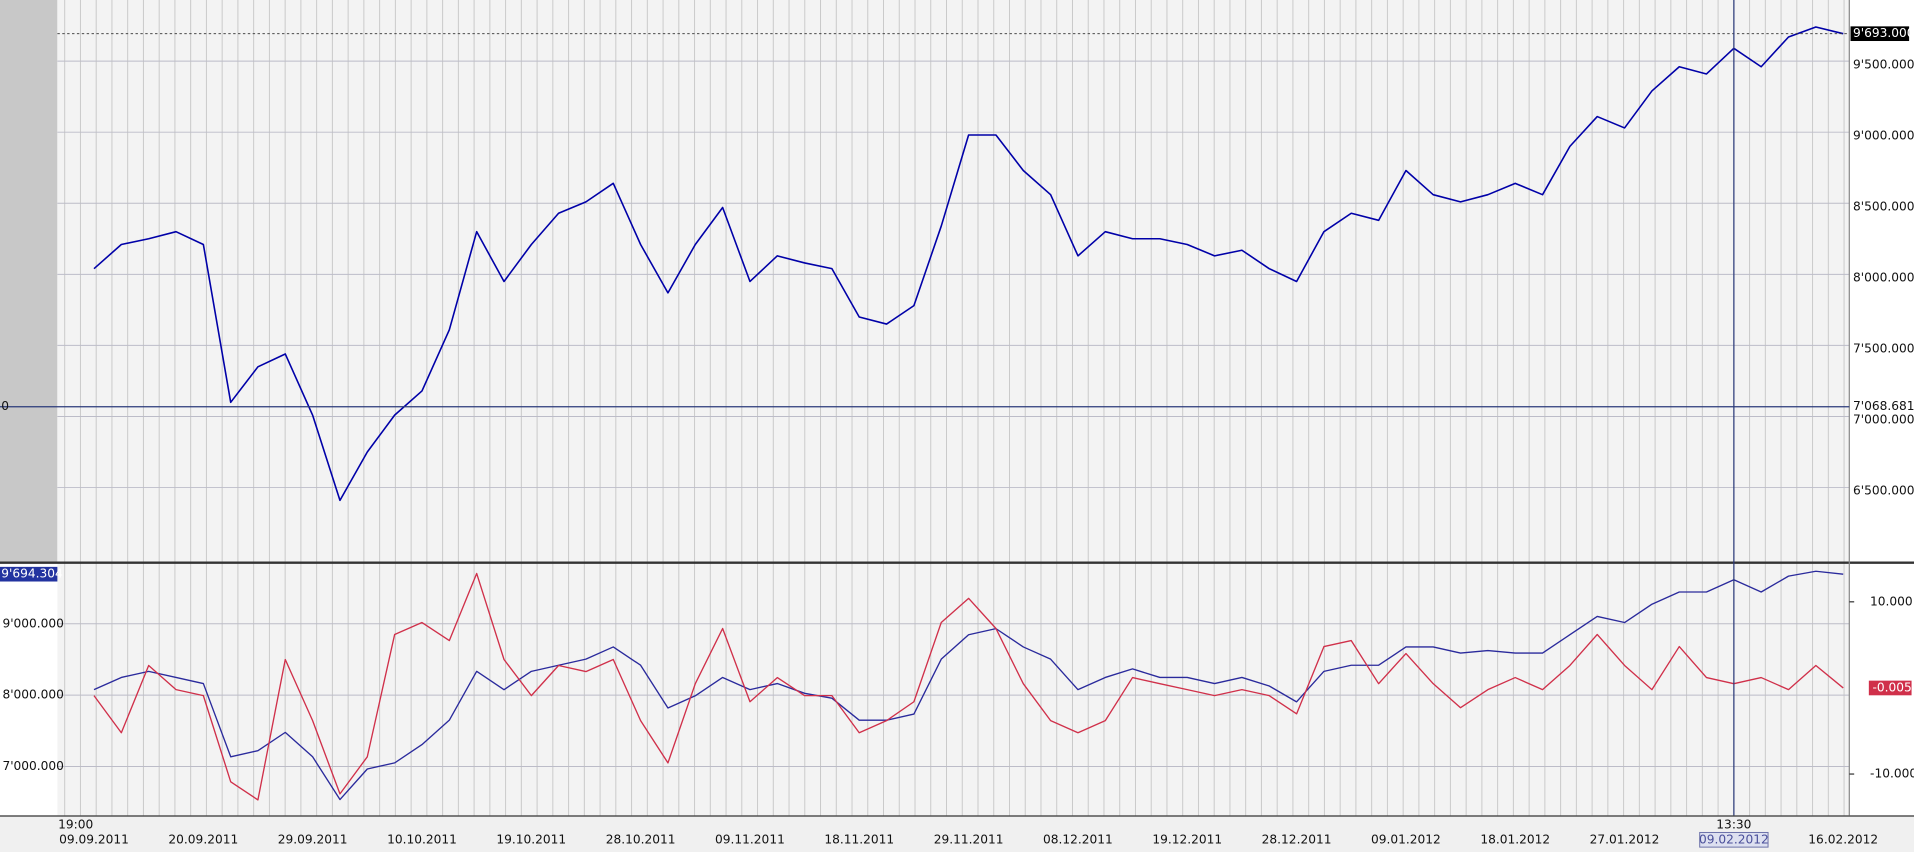 This screenshot has height=852, width=1914. I want to click on x-axis-band, so click(957, 833).